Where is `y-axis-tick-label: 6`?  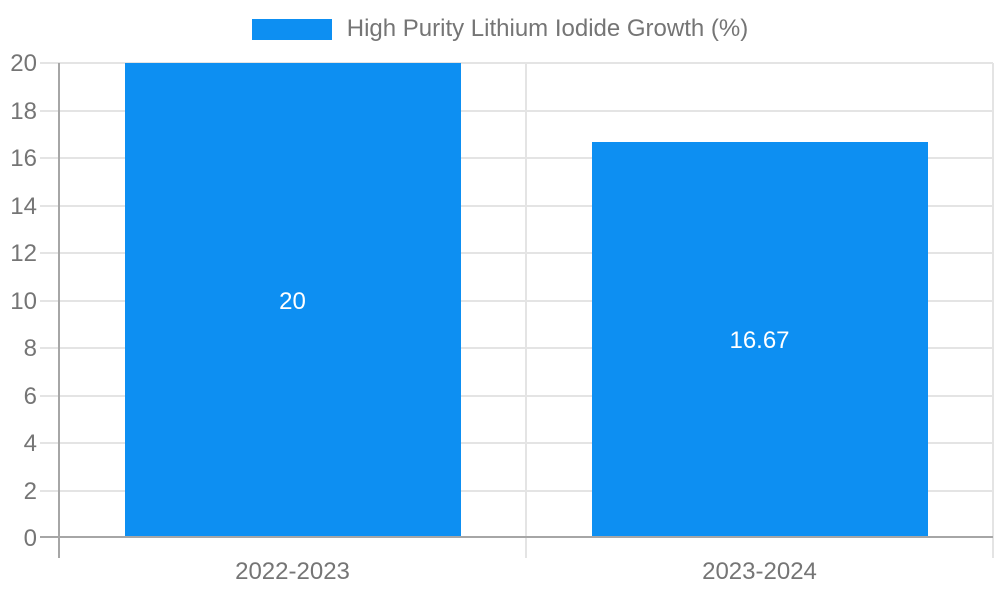 y-axis-tick-label: 6 is located at coordinates (30, 396).